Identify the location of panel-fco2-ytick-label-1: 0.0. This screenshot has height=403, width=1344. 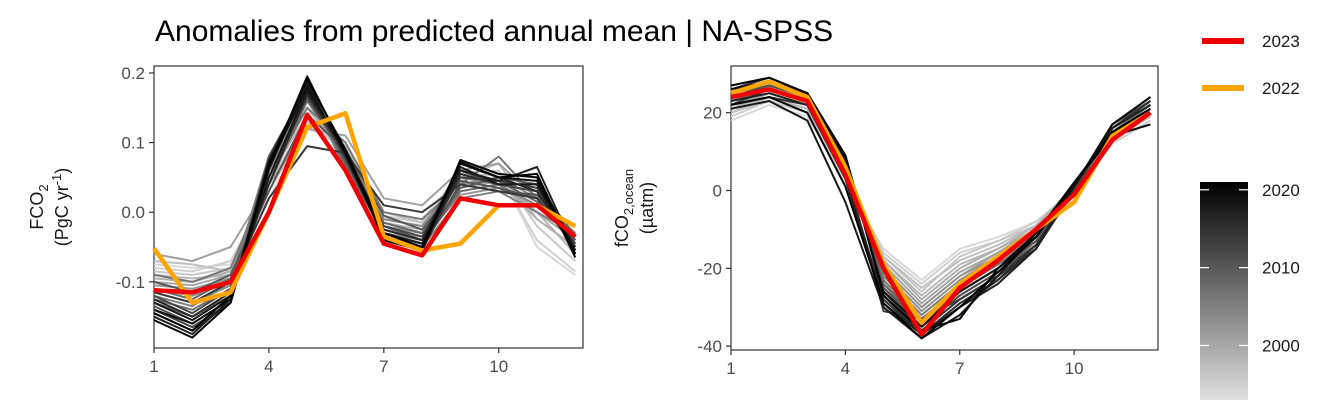
(133, 212).